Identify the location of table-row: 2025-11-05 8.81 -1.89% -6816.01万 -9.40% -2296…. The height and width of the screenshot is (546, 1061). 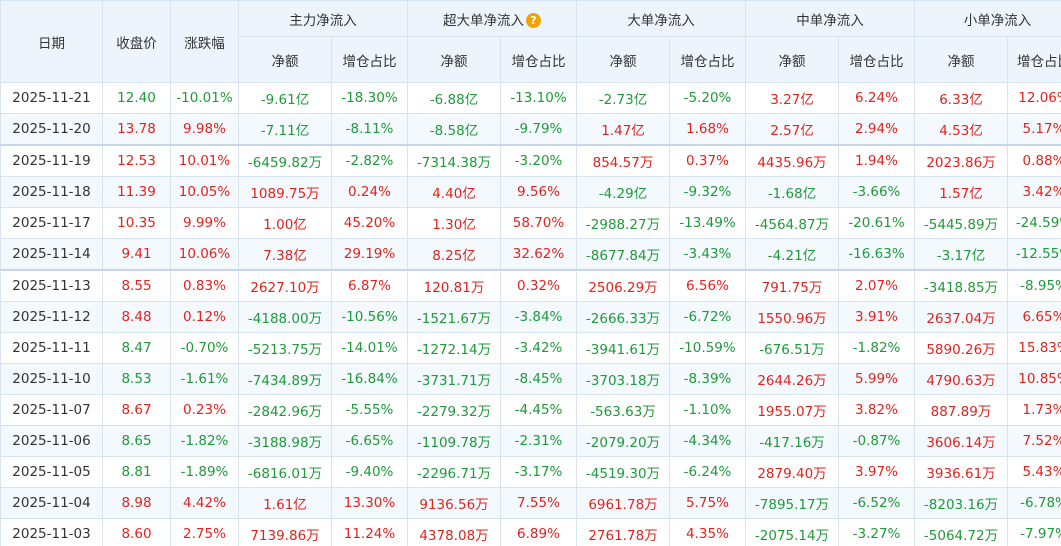
(530, 472).